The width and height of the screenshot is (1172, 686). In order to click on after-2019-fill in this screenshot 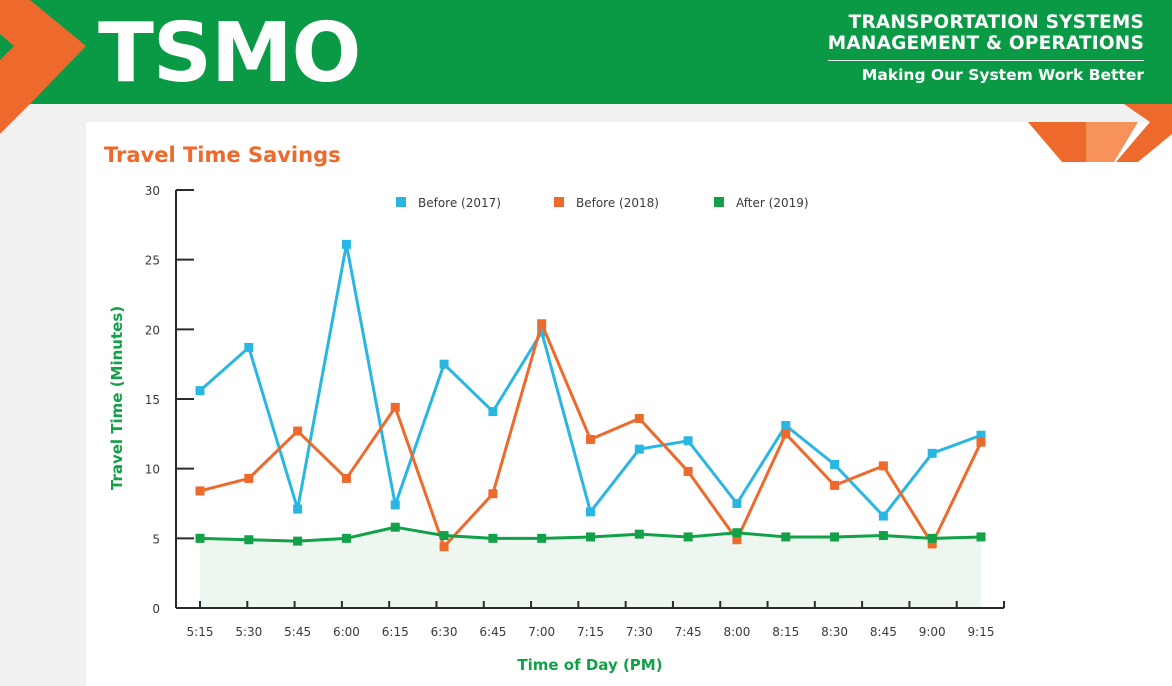, I will do `click(590, 567)`.